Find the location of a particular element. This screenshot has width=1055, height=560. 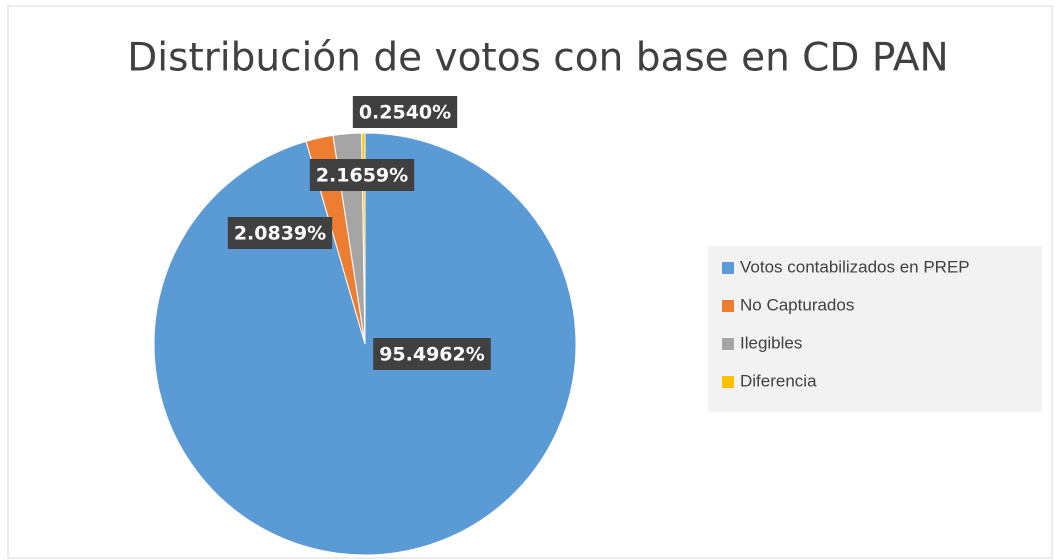

data-label: 2.1659% is located at coordinates (362, 176).